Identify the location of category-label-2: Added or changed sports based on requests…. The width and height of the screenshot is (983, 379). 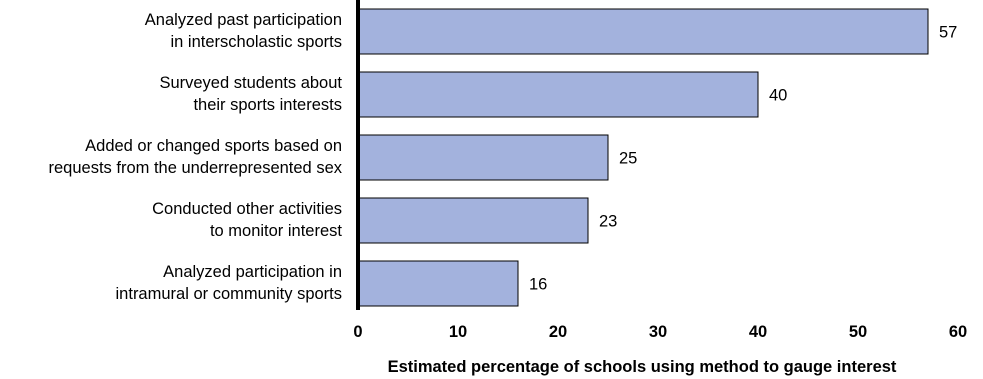
(196, 157).